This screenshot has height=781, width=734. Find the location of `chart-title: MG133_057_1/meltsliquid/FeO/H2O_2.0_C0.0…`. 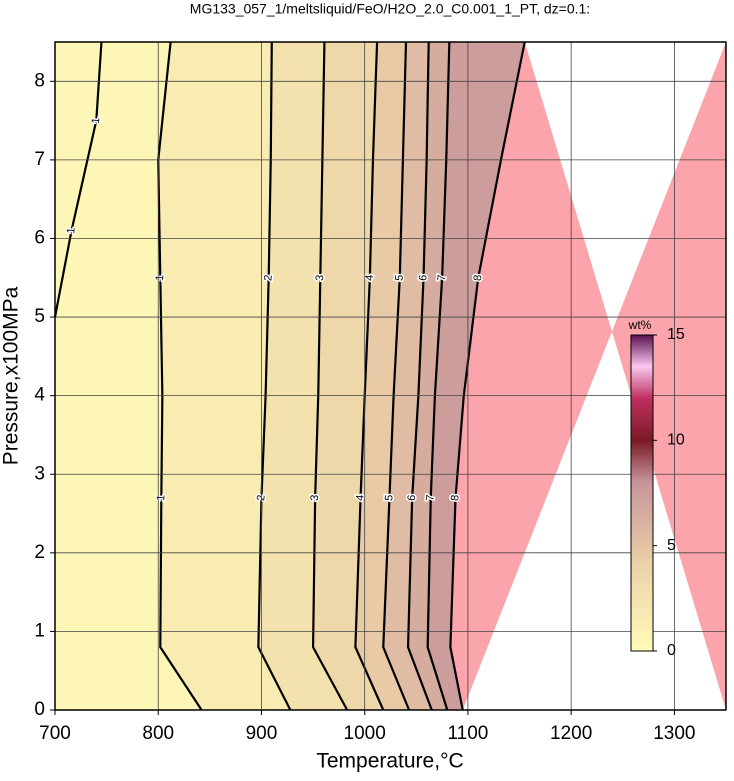

chart-title: MG133_057_1/meltsliquid/FeO/H2O_2.0_C0.0… is located at coordinates (390, 9).